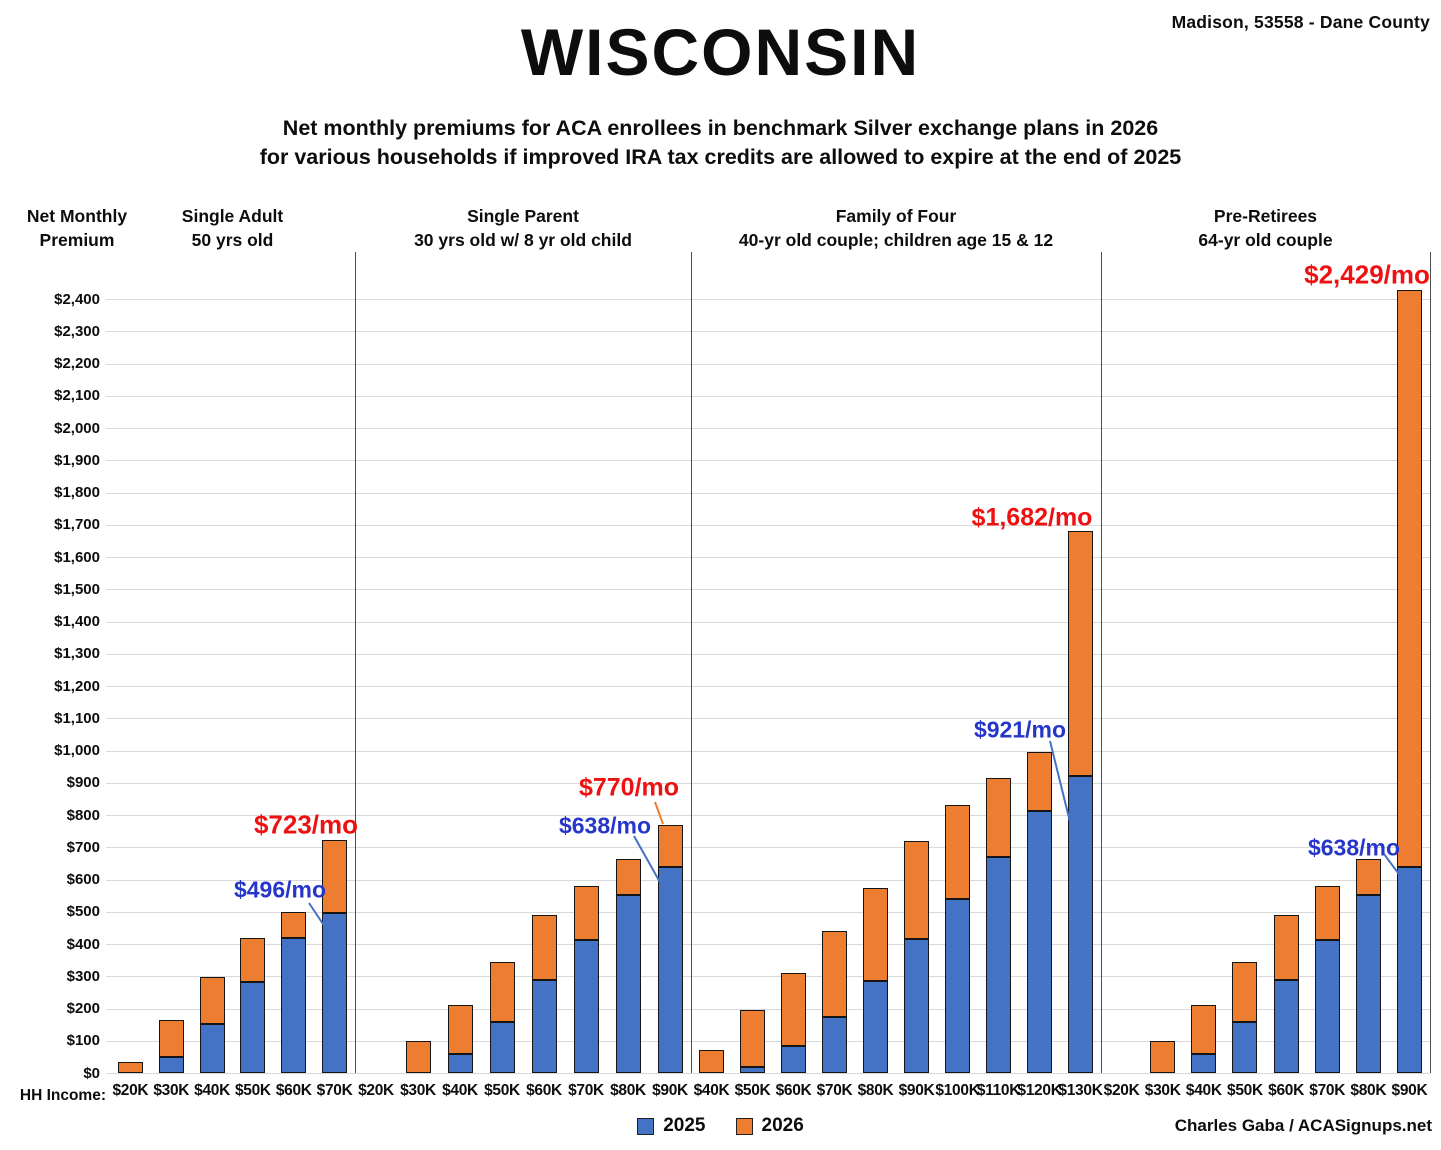 Image resolution: width=1441 pixels, height=1150 pixels. What do you see at coordinates (77, 228) in the screenshot?
I see `y-axis-title: Net Monthly Premium` at bounding box center [77, 228].